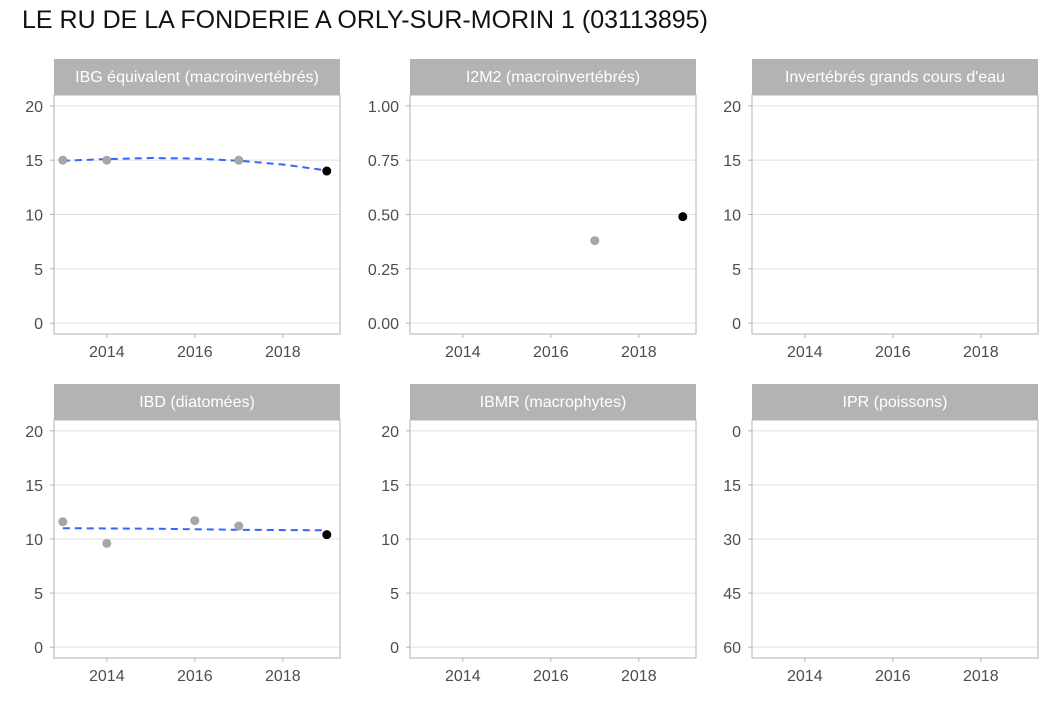  I want to click on y-tick-label: 1.00, so click(383, 107).